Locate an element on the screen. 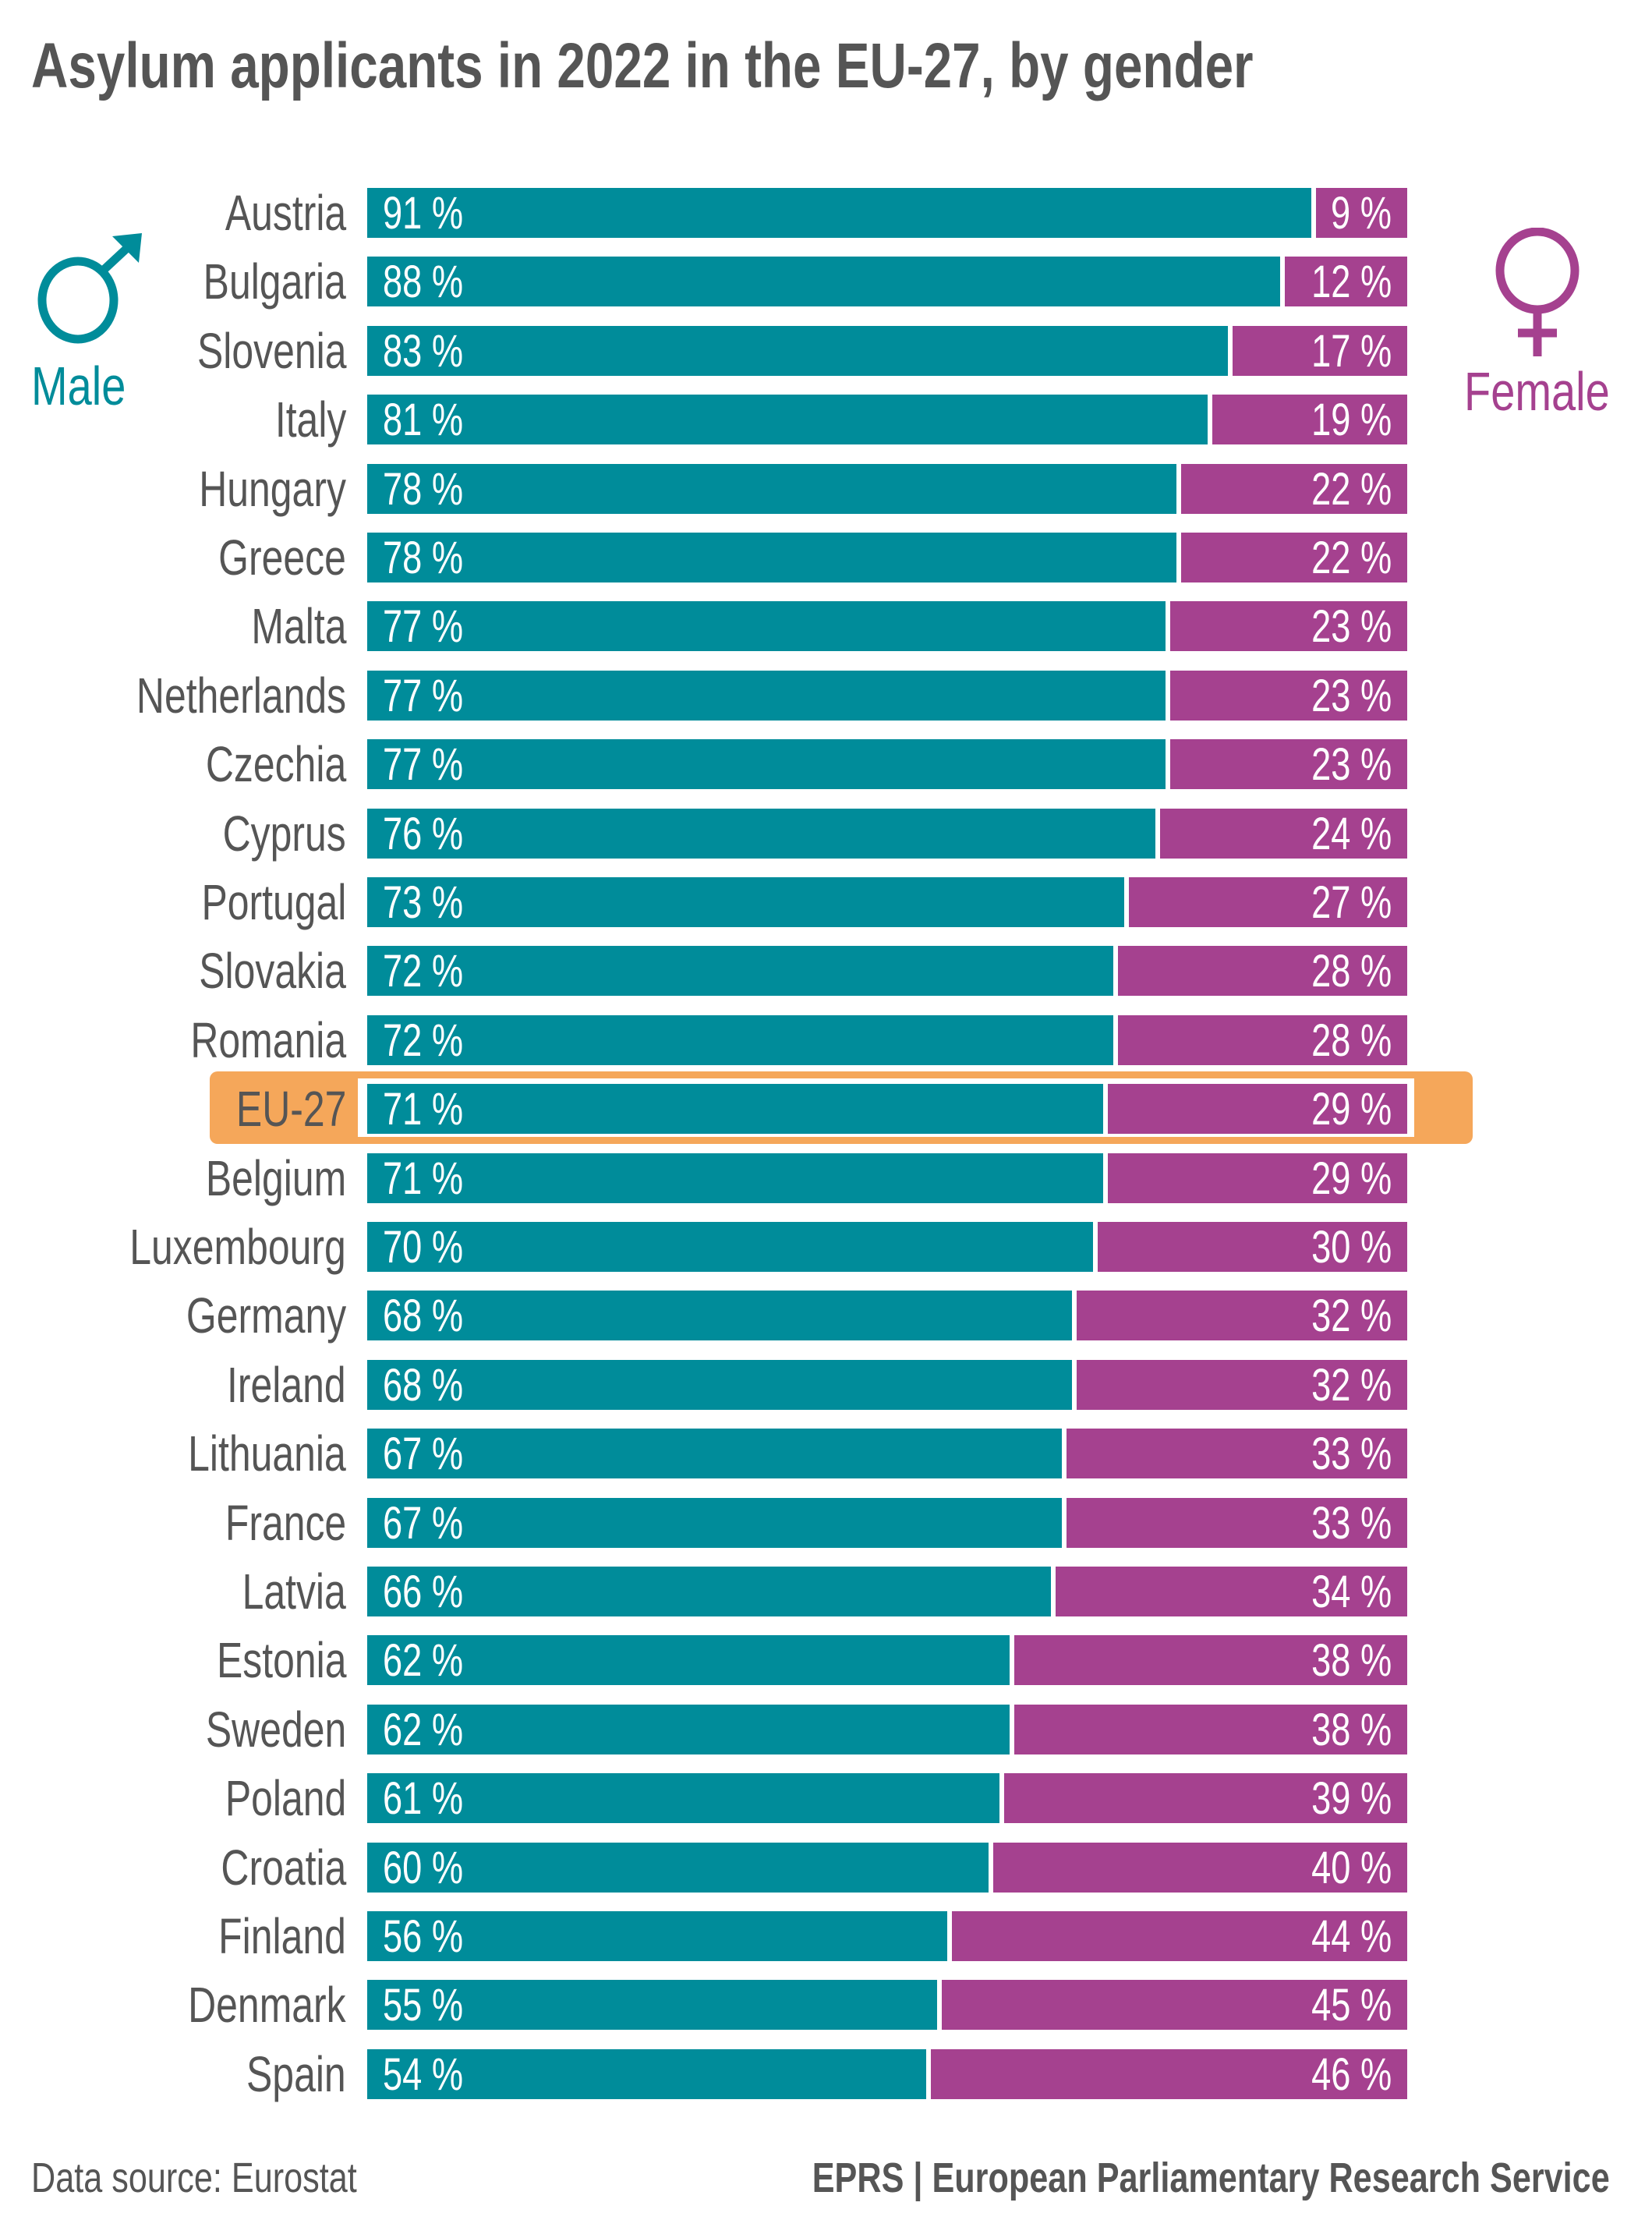 The height and width of the screenshot is (2213, 1652). category-label: Croatia is located at coordinates (283, 1868).